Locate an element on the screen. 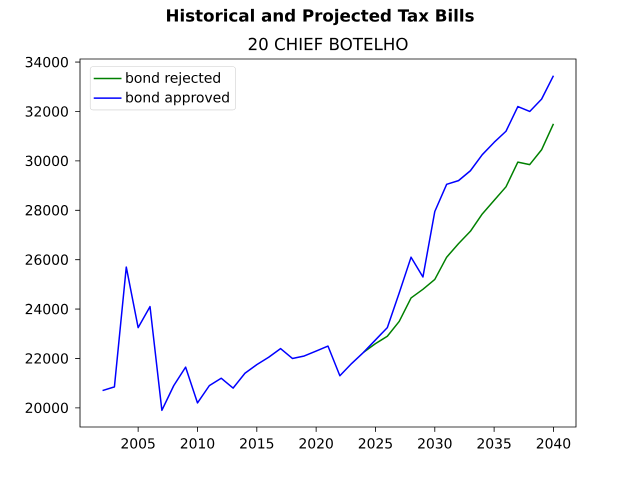 The width and height of the screenshot is (640, 480). y-tick-label: 30000 is located at coordinates (47, 161).